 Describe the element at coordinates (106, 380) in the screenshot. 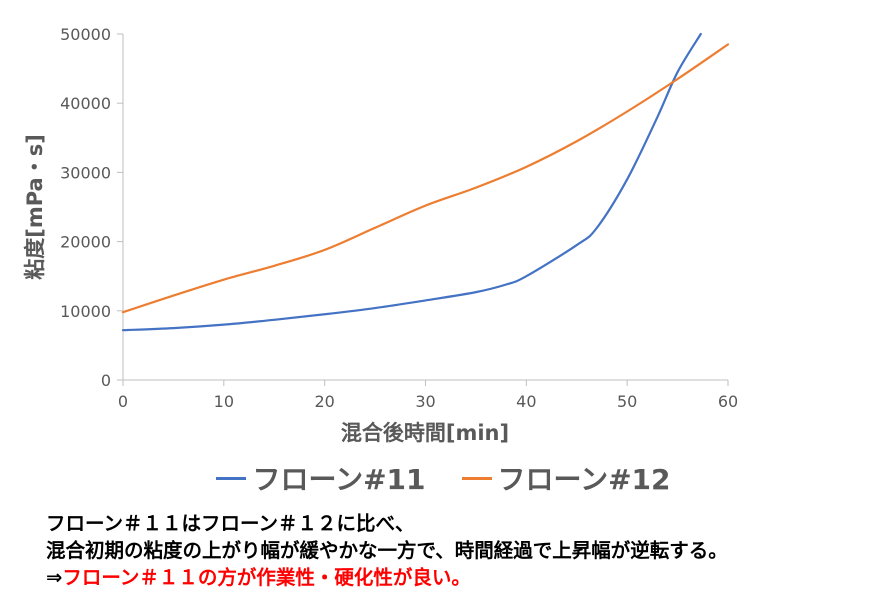

I see `y-tick-label: 0` at that location.